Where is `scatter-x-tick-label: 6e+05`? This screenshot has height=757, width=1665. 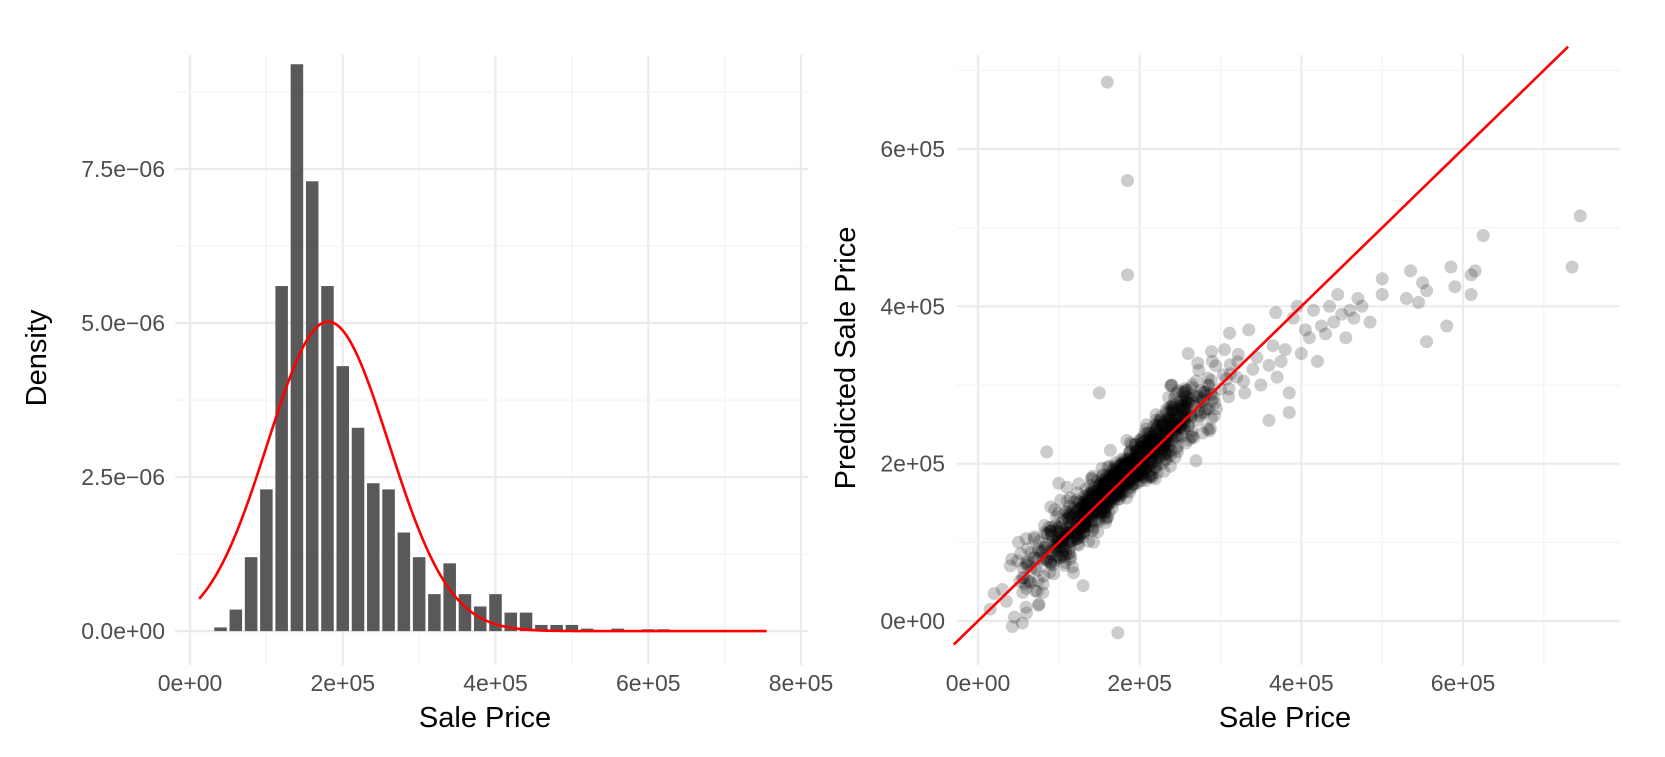 scatter-x-tick-label: 6e+05 is located at coordinates (1463, 683).